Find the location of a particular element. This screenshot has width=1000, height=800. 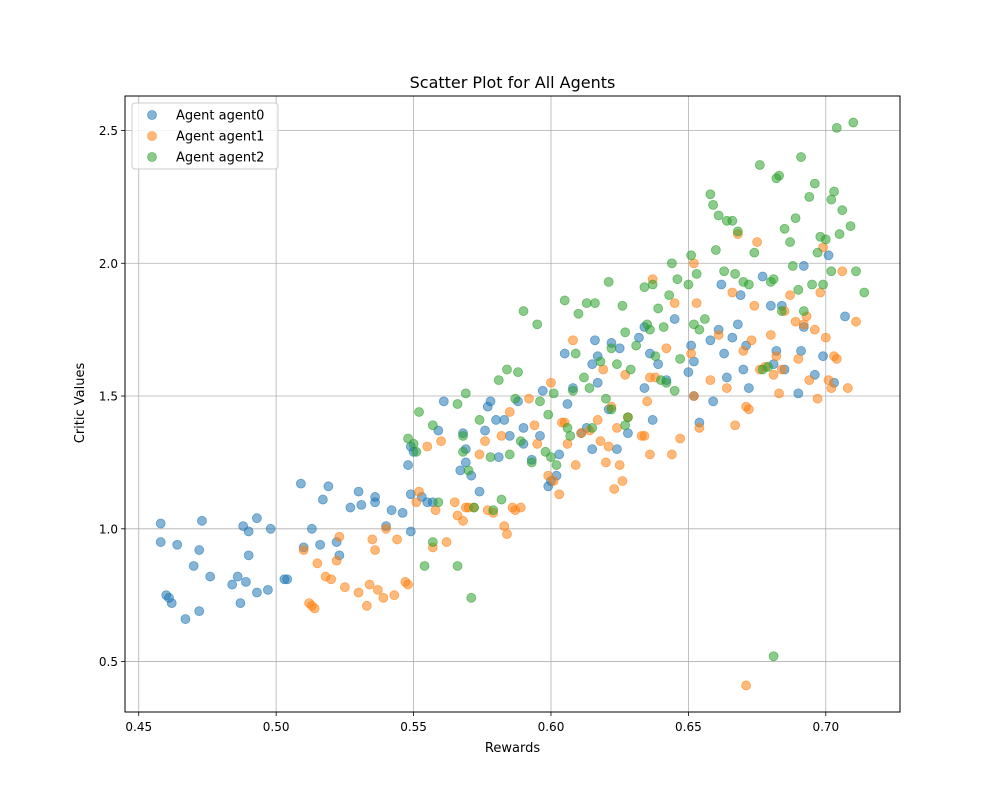

x-tick-label: 0.60 is located at coordinates (551, 727).